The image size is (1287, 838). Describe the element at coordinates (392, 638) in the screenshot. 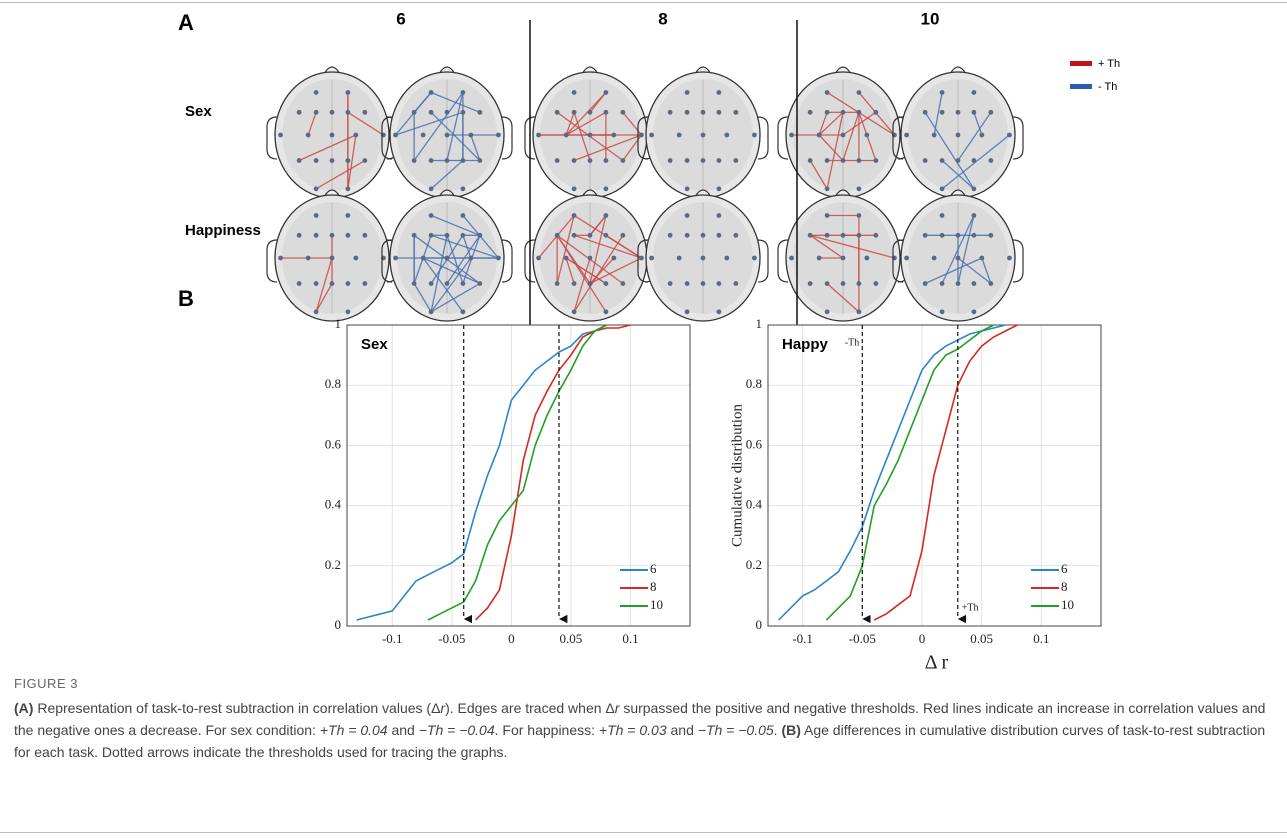

I see `x-tick-label: -0.1` at that location.